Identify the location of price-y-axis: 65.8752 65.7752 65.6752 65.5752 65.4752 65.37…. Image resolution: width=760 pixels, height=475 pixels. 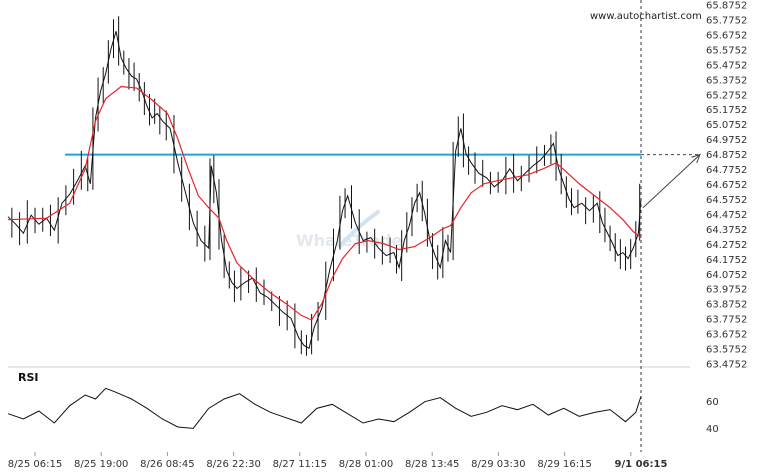
(726, 186).